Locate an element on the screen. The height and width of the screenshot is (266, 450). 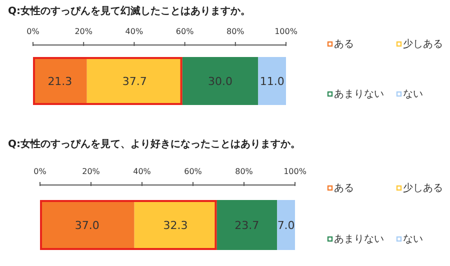
data-label: 7.0 is located at coordinates (286, 225).